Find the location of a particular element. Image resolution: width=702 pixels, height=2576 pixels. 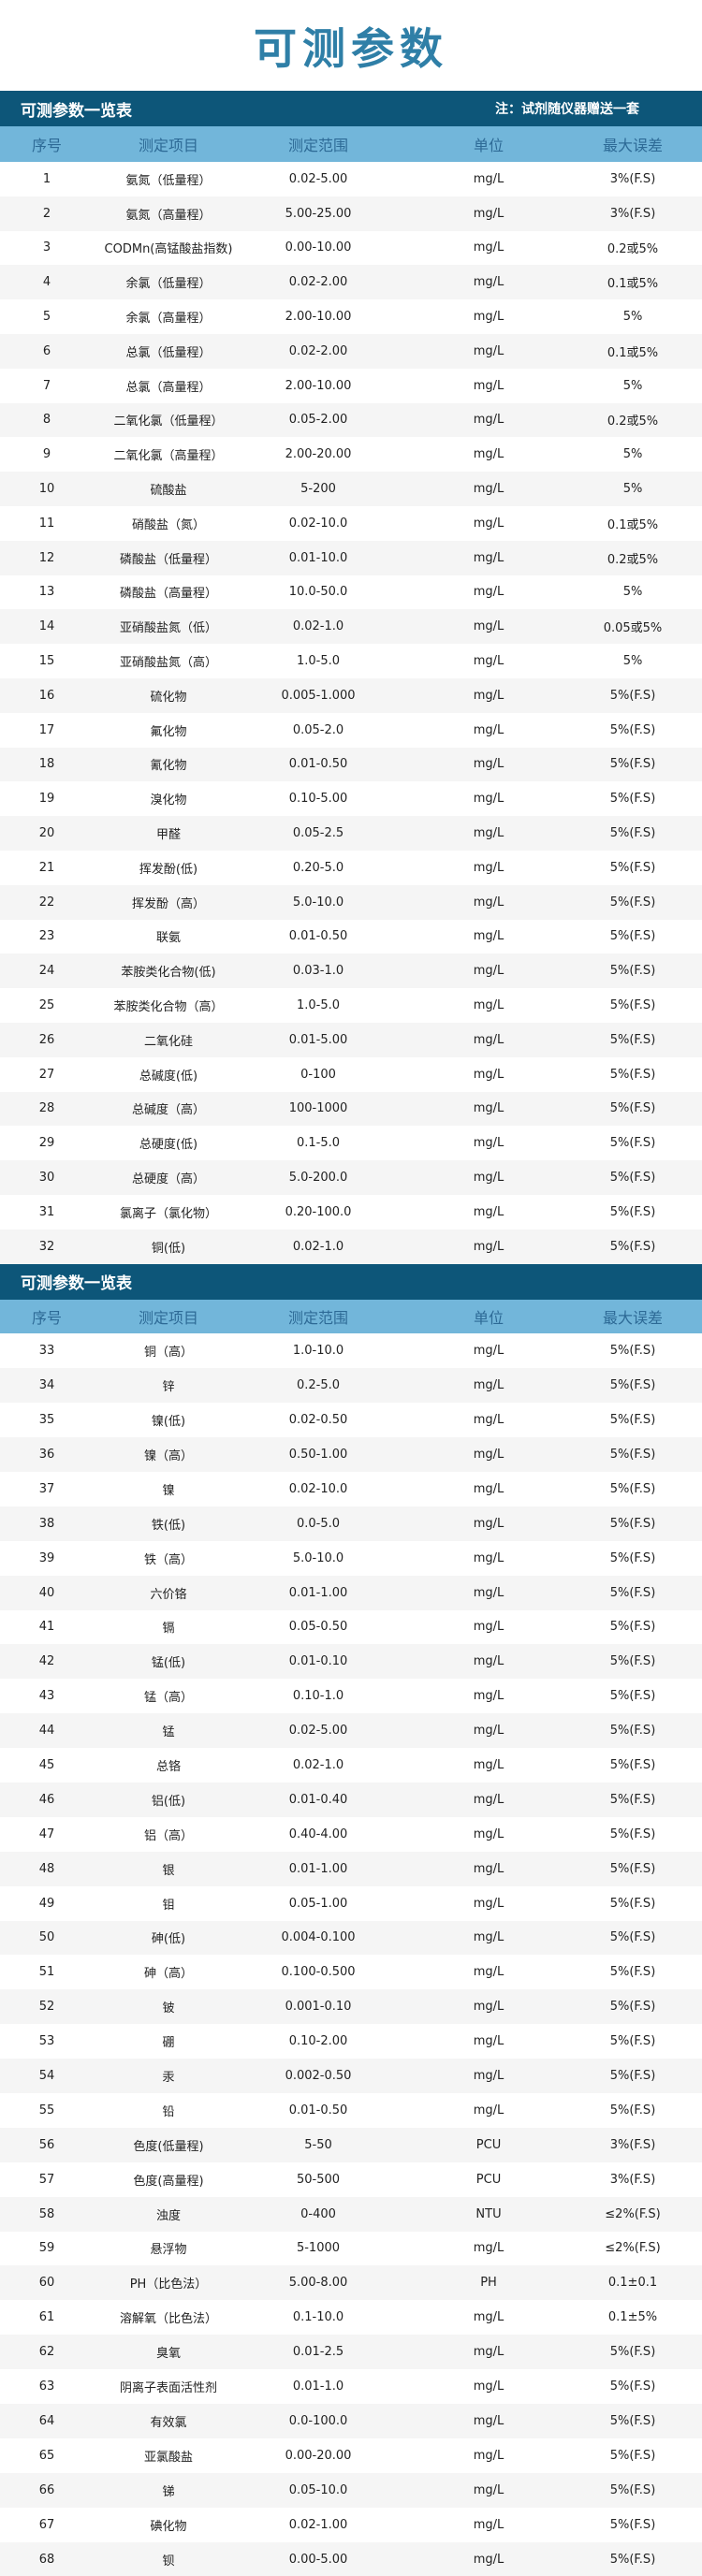

cell-index: 12 is located at coordinates (47, 558).